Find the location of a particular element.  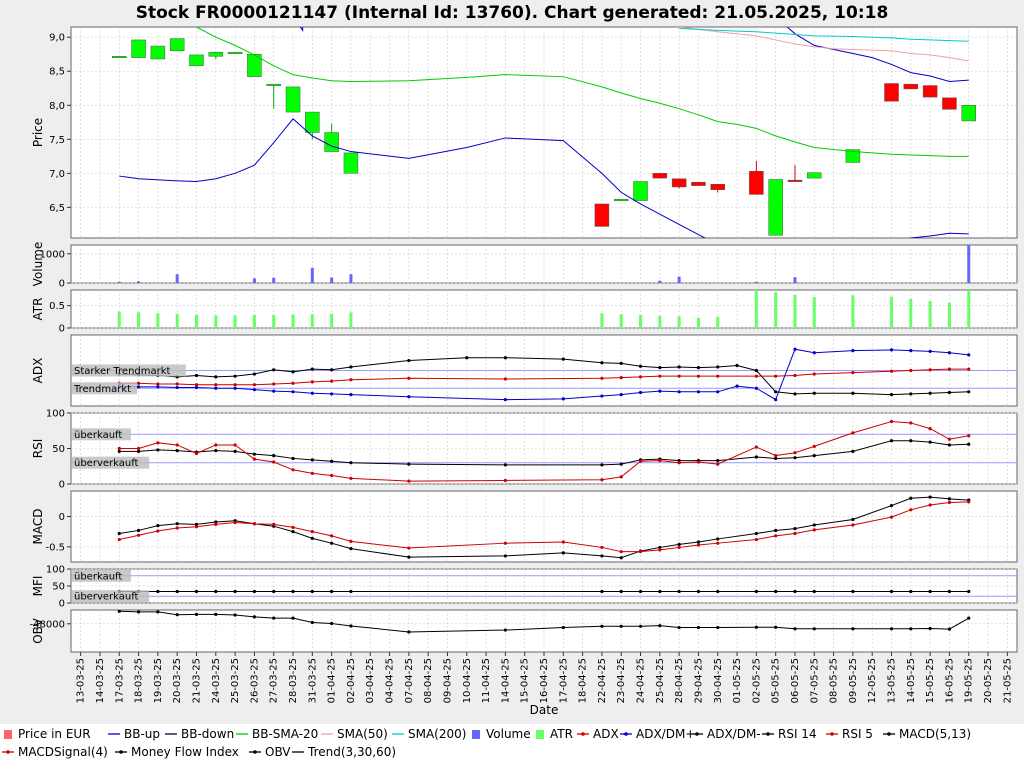

legend-item: OBV is located at coordinates (270, 752).